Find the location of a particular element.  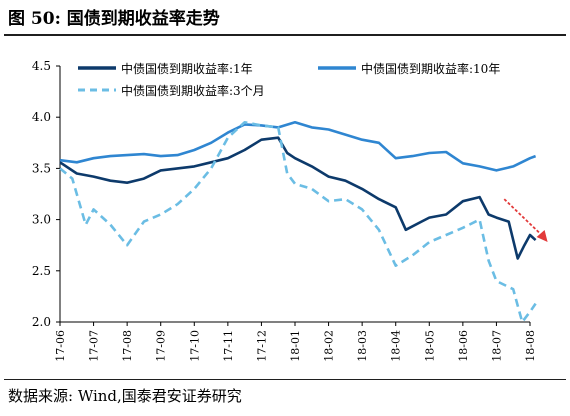

figure-title: 图 50: 国债到期收益率走势 is located at coordinates (114, 19).